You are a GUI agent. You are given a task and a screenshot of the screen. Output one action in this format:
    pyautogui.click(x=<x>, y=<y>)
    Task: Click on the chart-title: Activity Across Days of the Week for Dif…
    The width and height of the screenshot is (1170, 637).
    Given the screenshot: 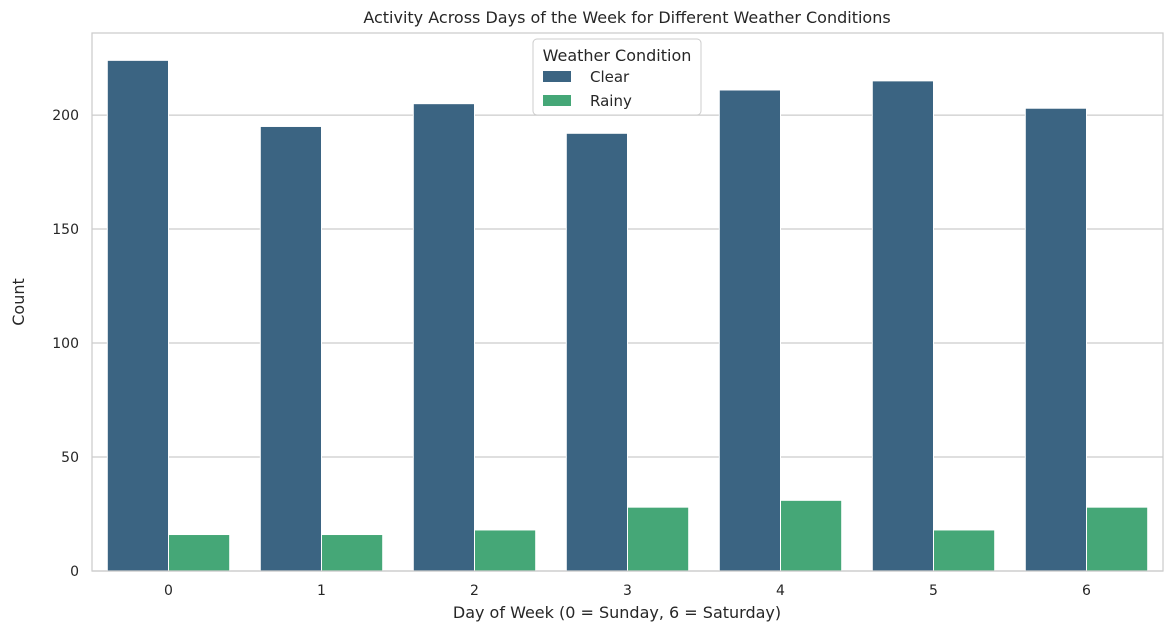 What is the action you would take?
    pyautogui.click(x=626, y=17)
    